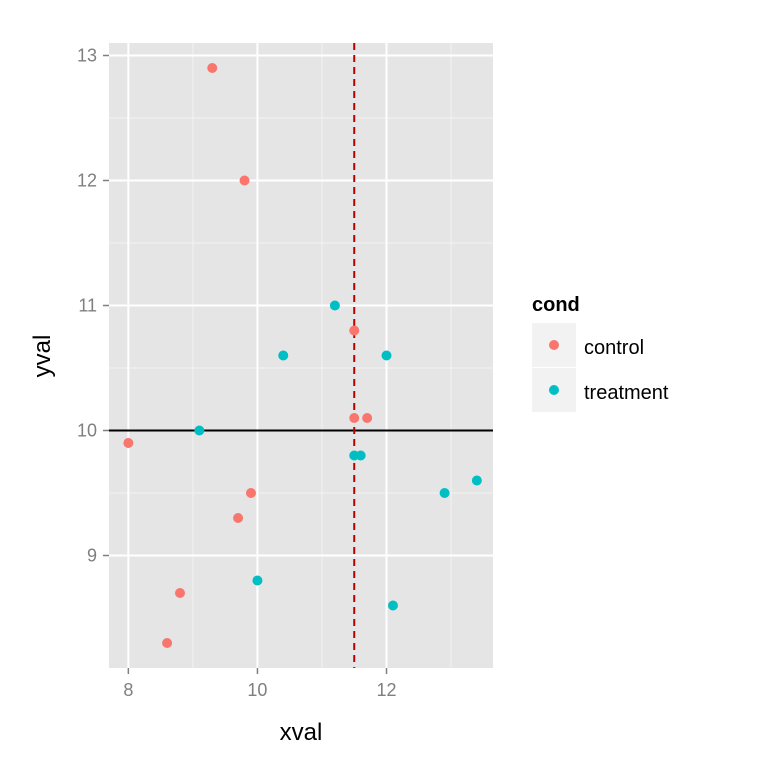  I want to click on x-tick-label: 10, so click(257, 690).